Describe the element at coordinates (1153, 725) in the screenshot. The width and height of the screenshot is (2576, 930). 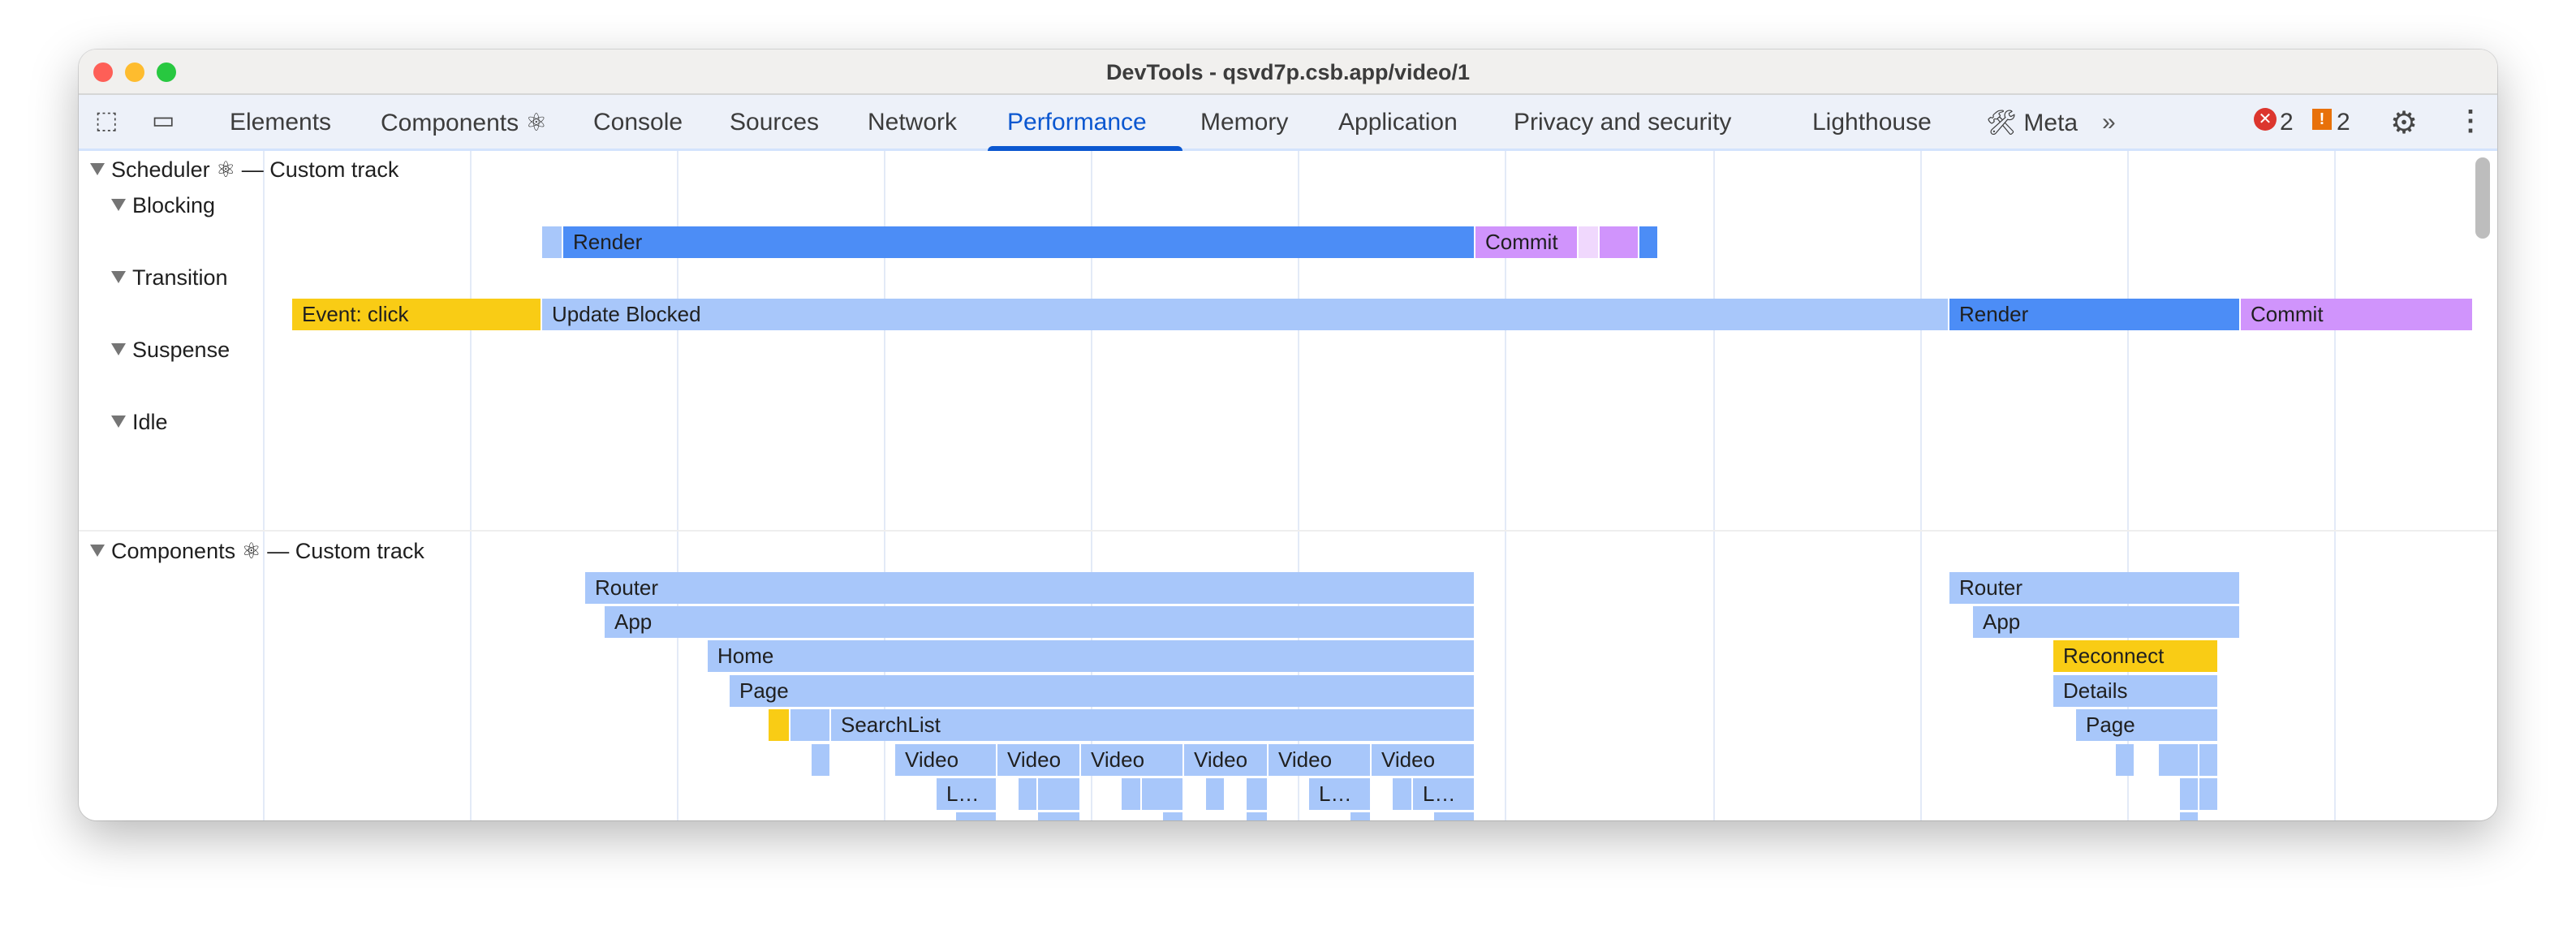
I see `components-bar: SearchList` at that location.